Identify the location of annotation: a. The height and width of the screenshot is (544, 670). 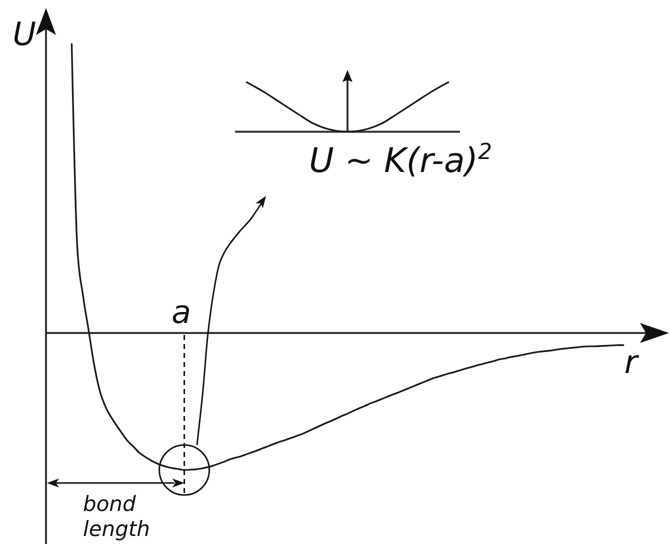
(181, 312).